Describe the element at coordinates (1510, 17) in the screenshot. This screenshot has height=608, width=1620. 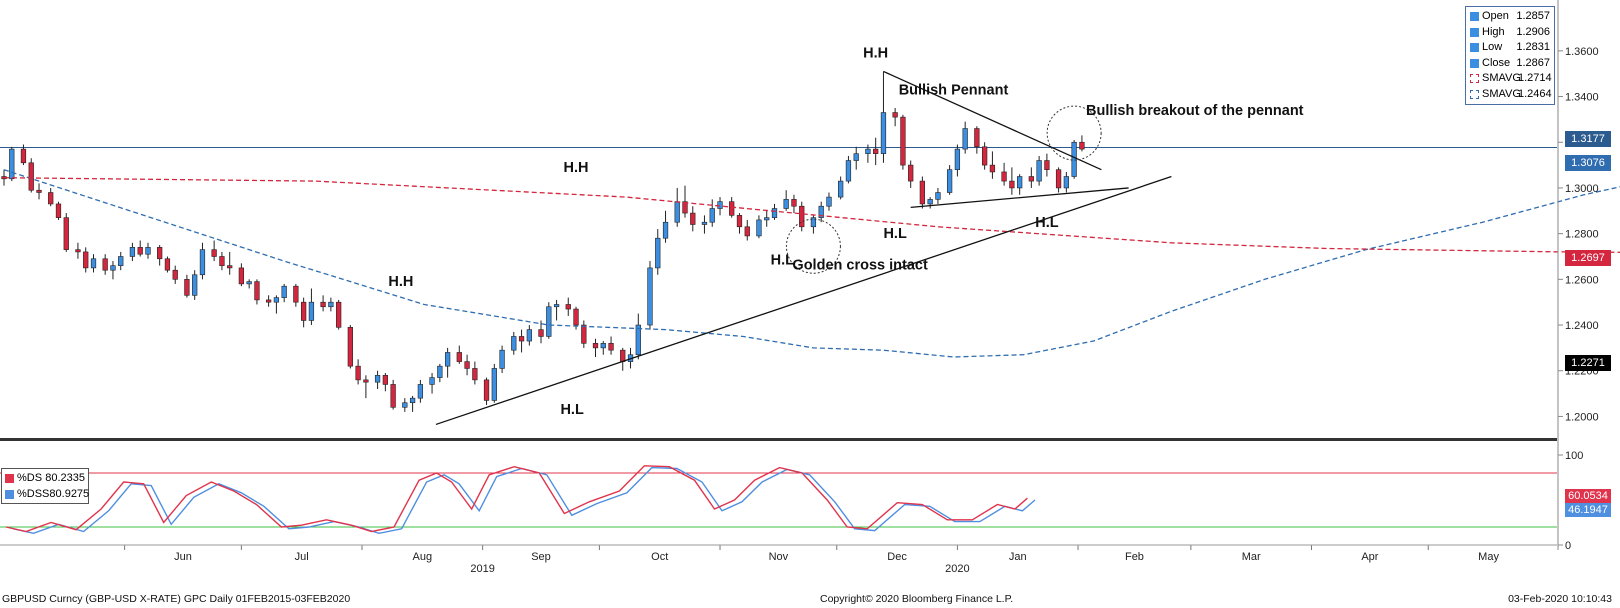
I see `legend-open: Open 1.2857` at that location.